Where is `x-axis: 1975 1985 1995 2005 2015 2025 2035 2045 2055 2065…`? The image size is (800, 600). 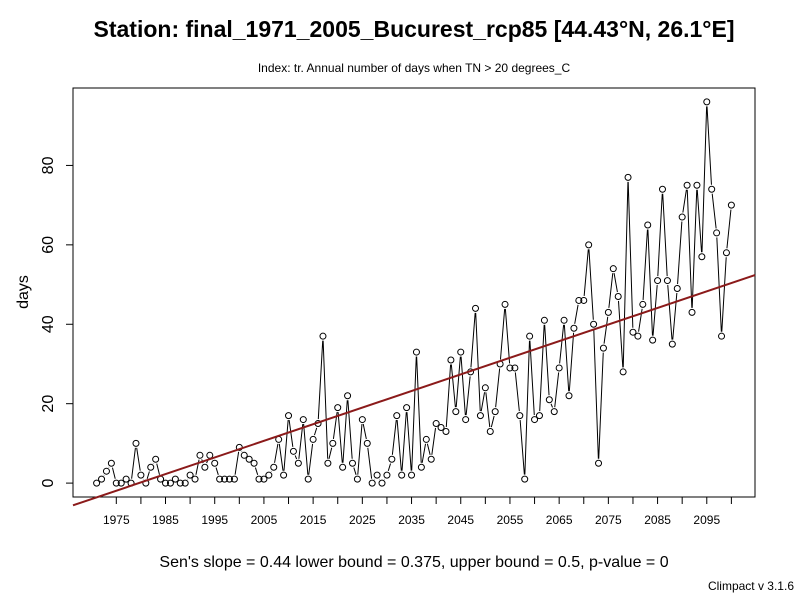
x-axis: 1975 1985 1995 2005 2015 2025 2035 2045 2055 2065… is located at coordinates (417, 511).